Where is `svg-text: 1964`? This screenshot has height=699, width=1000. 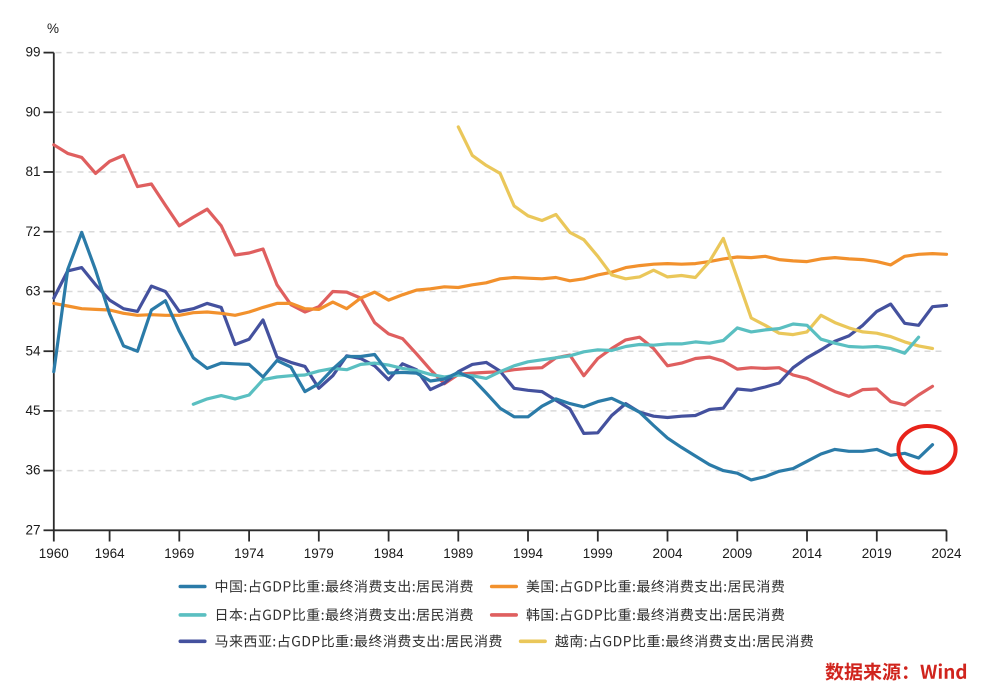 svg-text: 1964 is located at coordinates (110, 553).